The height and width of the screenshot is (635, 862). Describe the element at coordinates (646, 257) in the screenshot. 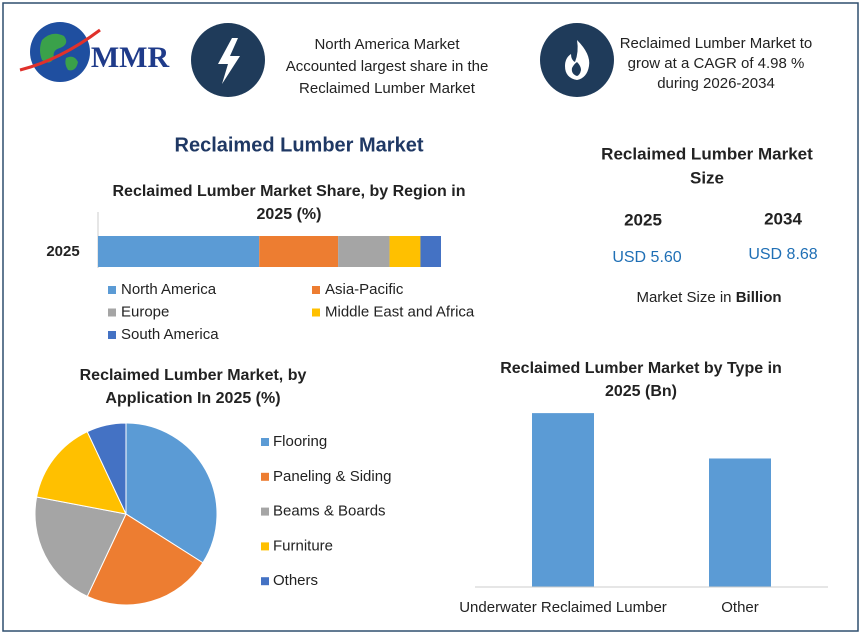

I see `size-value: USD 5.60` at that location.